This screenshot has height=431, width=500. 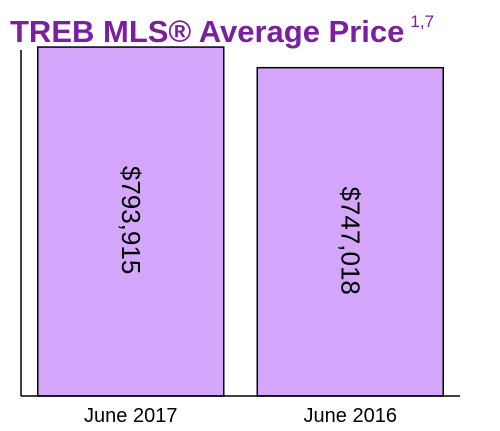 What do you see at coordinates (240, 416) in the screenshot?
I see `tick-label-group: June 2017 June 2016` at bounding box center [240, 416].